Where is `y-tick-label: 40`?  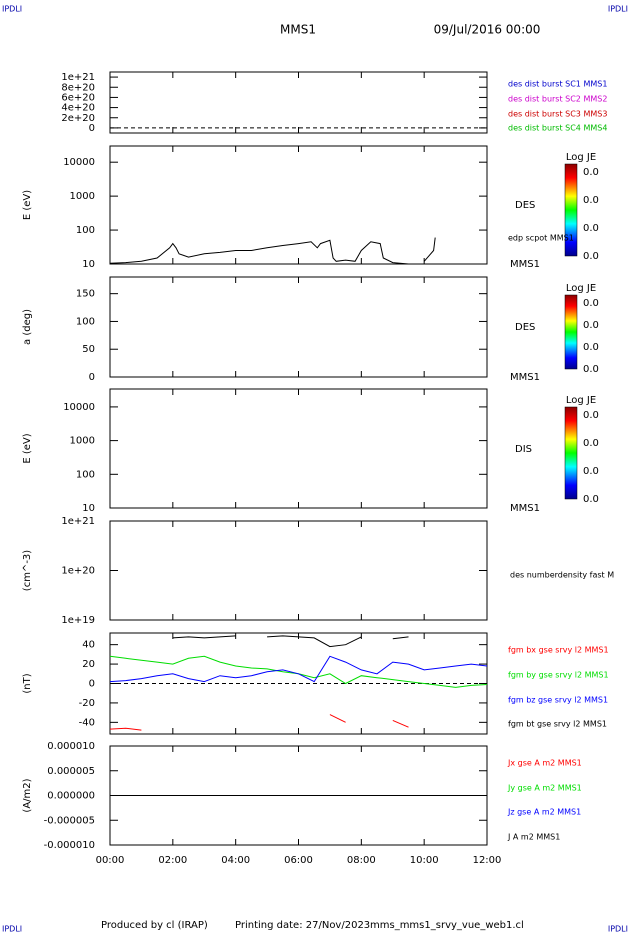 y-tick-label: 40 is located at coordinates (88, 645).